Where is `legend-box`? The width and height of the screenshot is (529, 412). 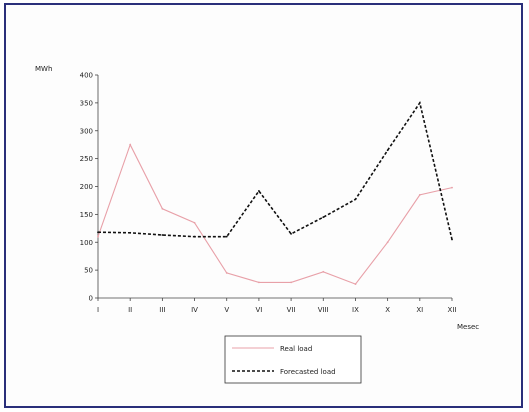
legend-box is located at coordinates (293, 359).